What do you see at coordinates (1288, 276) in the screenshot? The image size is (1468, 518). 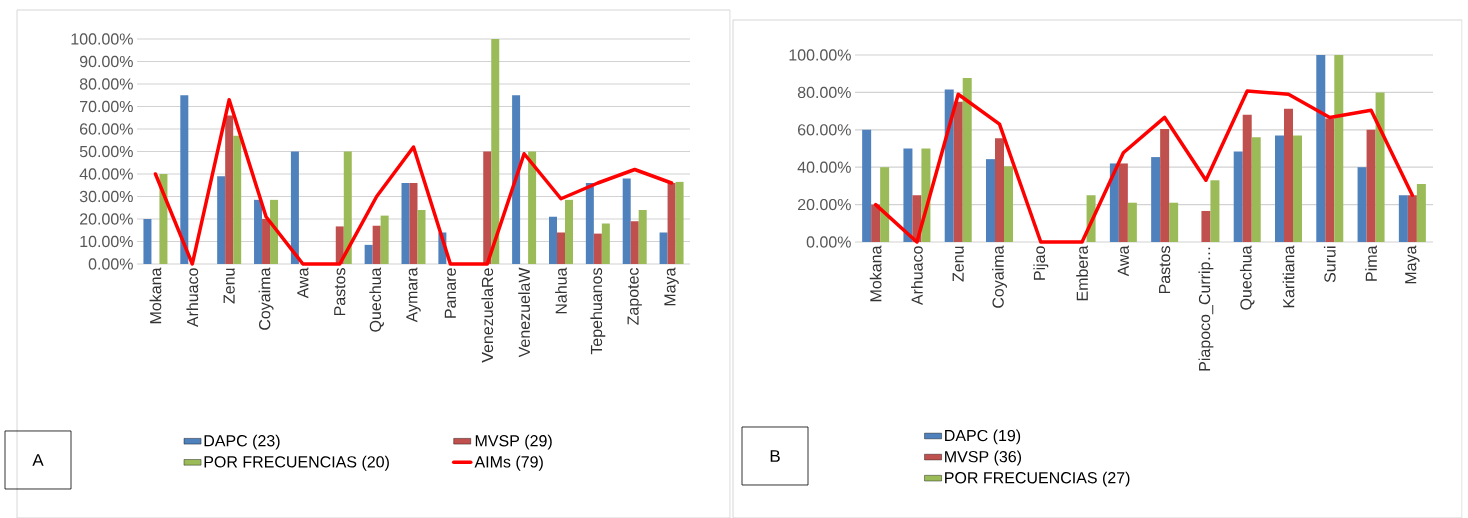 I see `x-tick-label: Karitiana` at bounding box center [1288, 276].